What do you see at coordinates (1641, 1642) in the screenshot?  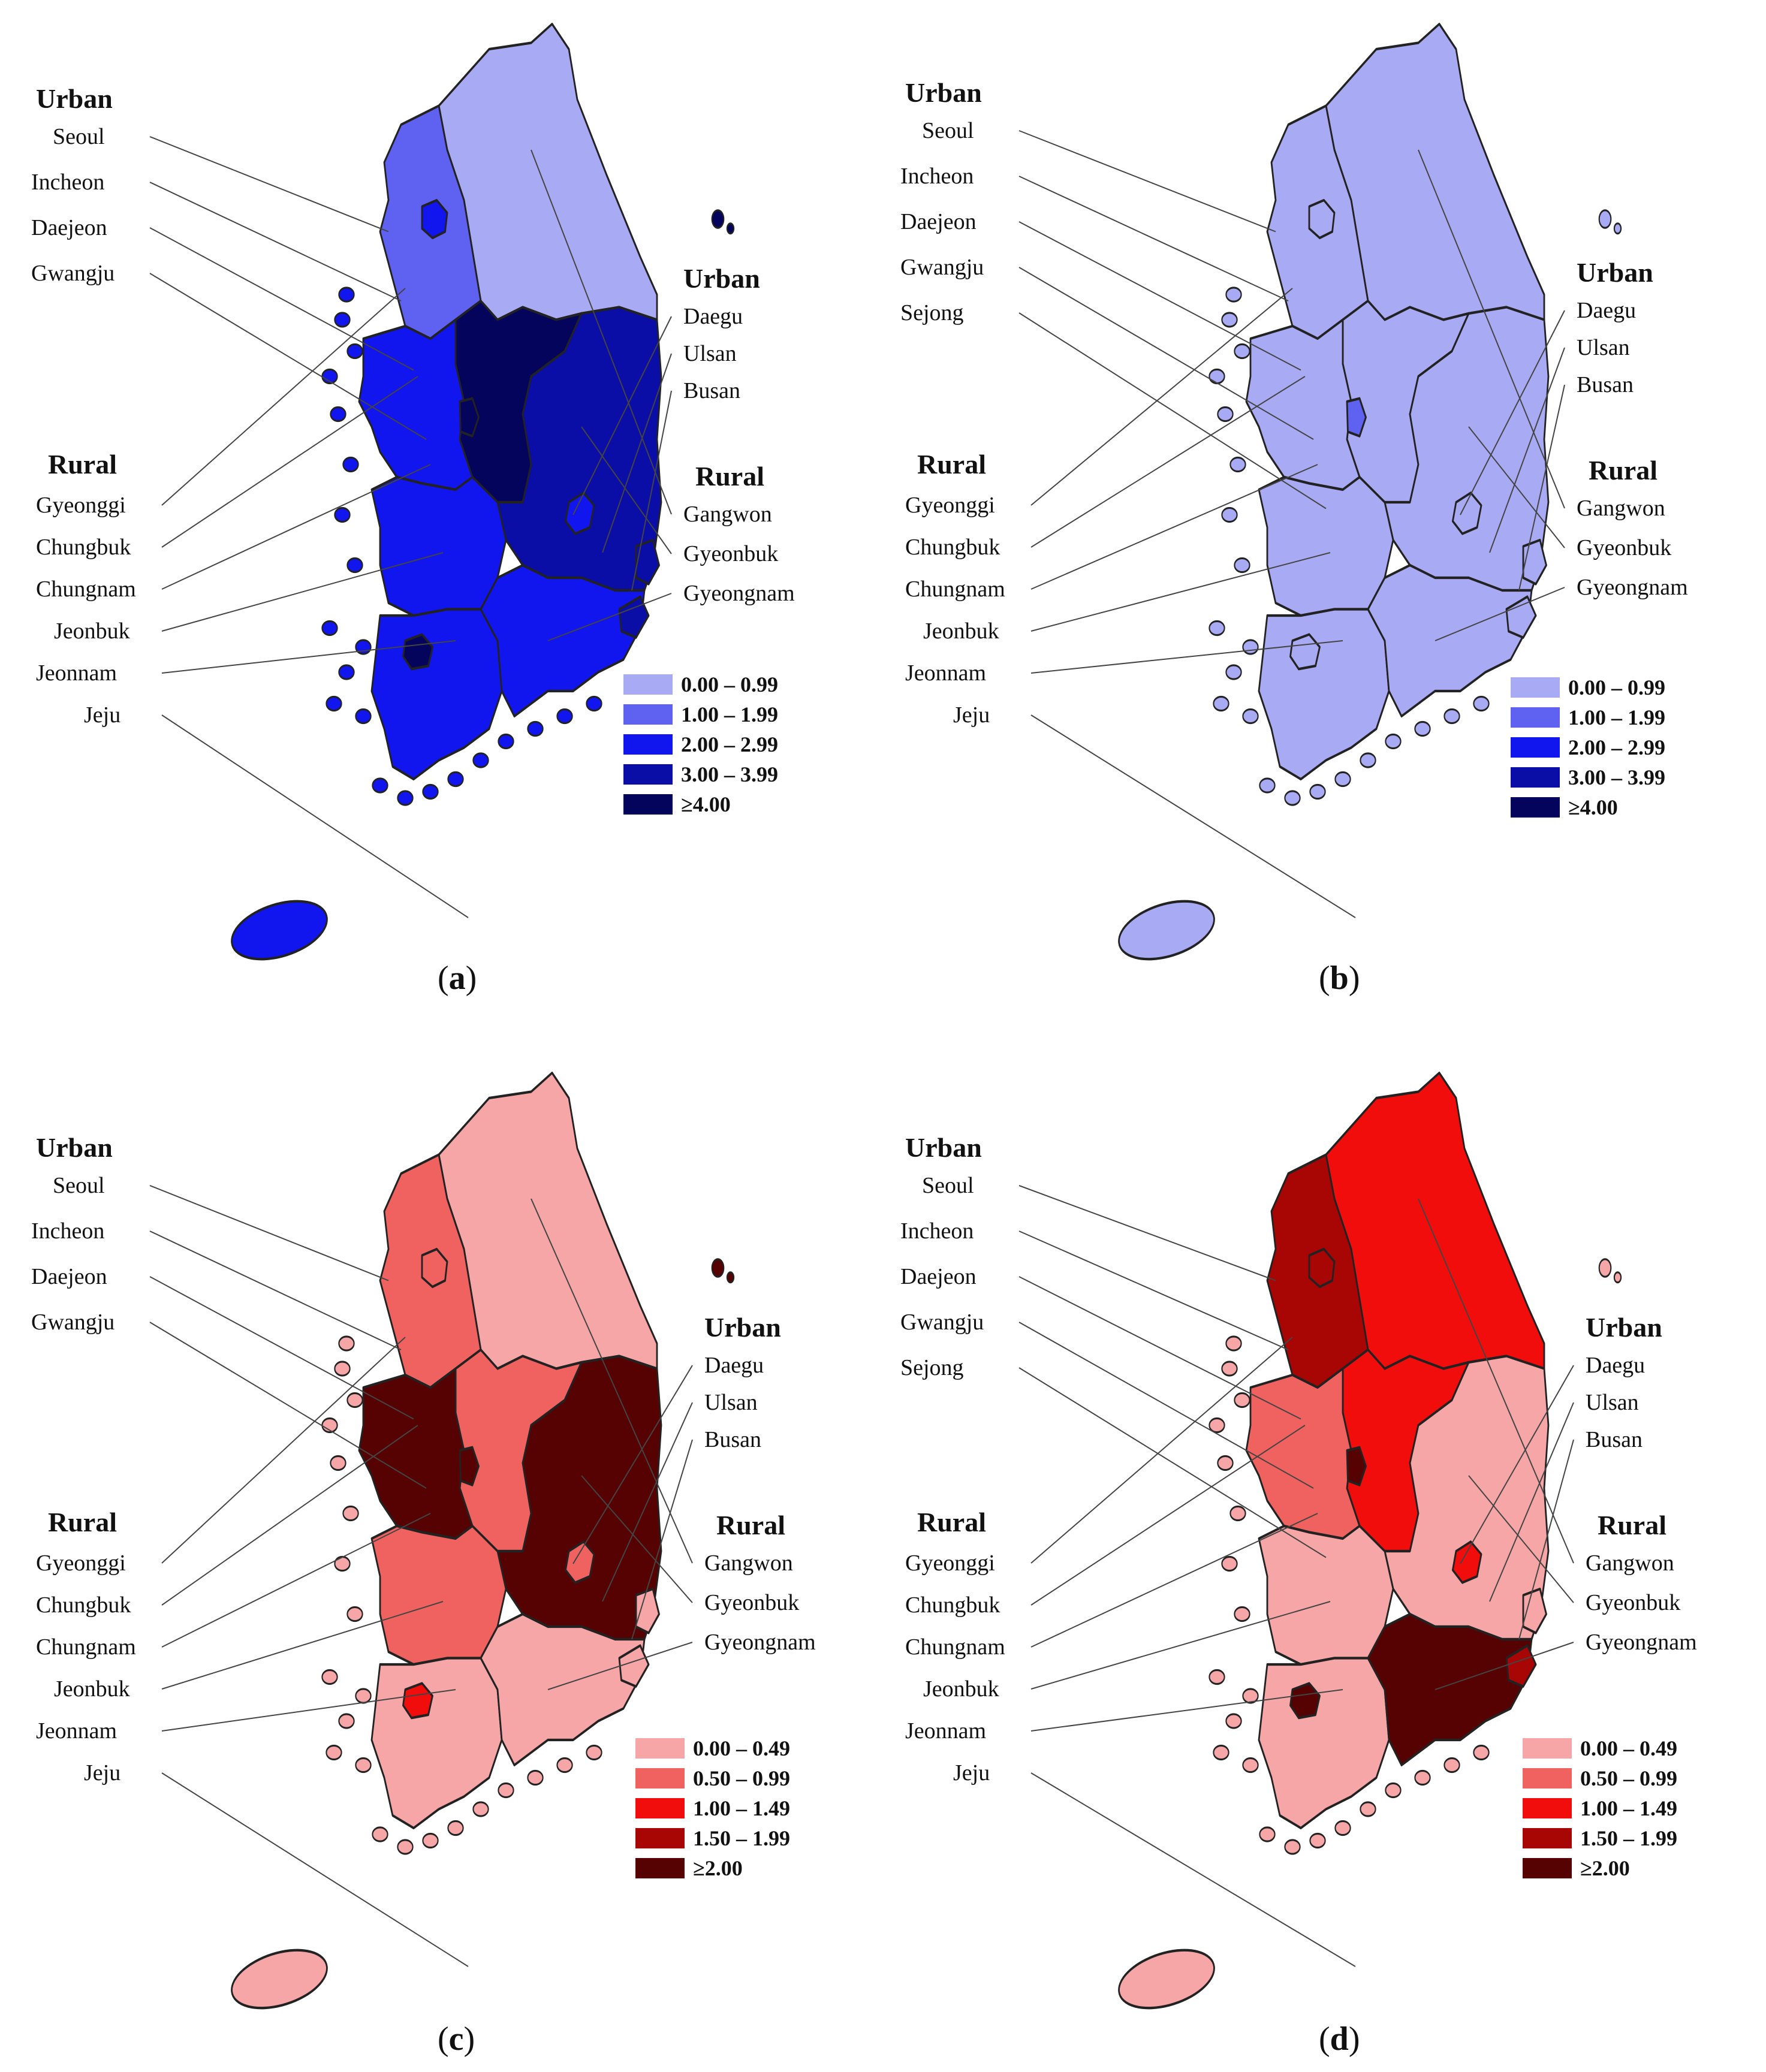 I see `label-rural-right: Gyeongnam` at bounding box center [1641, 1642].